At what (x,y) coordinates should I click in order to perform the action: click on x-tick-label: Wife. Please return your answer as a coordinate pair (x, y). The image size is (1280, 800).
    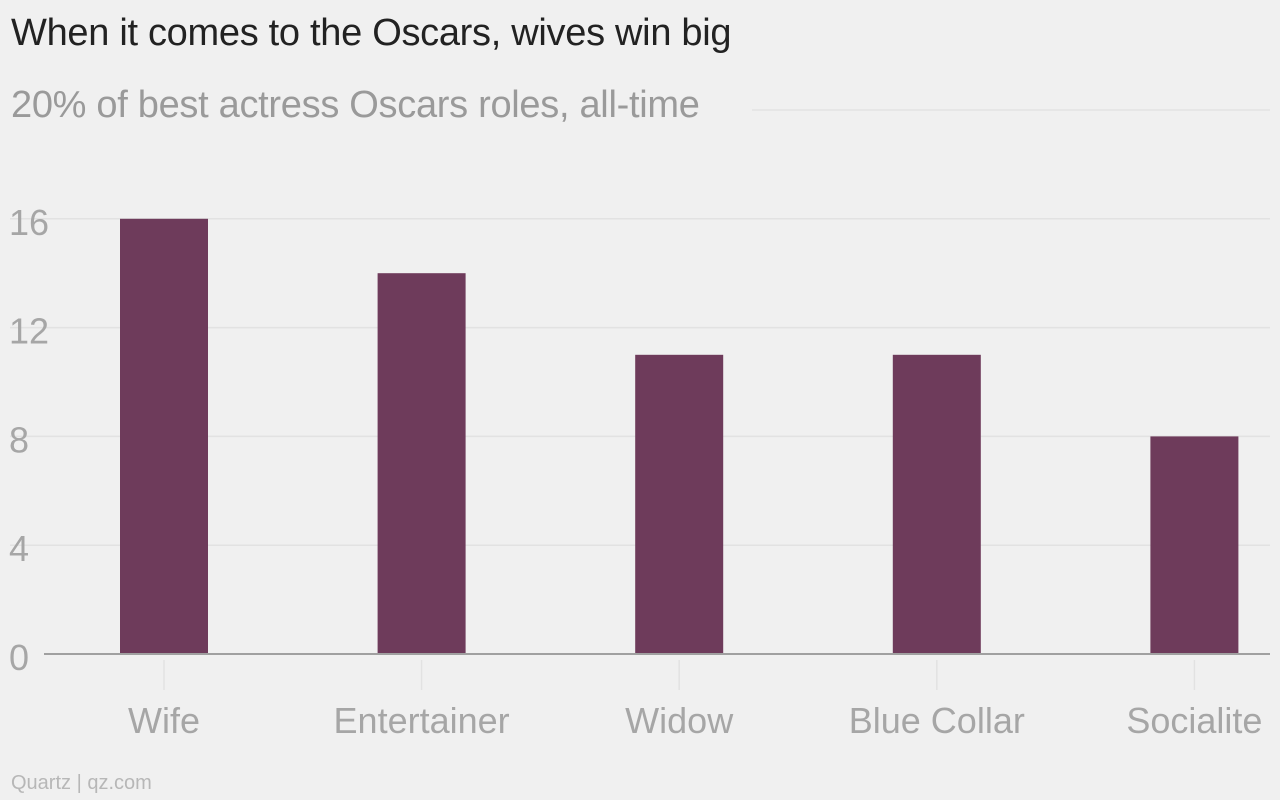
    Looking at the image, I should click on (164, 720).